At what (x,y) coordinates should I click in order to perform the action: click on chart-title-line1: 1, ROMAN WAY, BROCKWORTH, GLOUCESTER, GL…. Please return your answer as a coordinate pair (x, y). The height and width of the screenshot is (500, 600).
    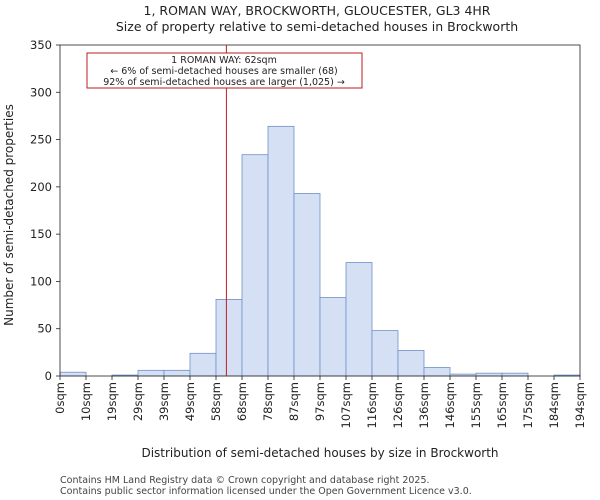
    Looking at the image, I should click on (317, 10).